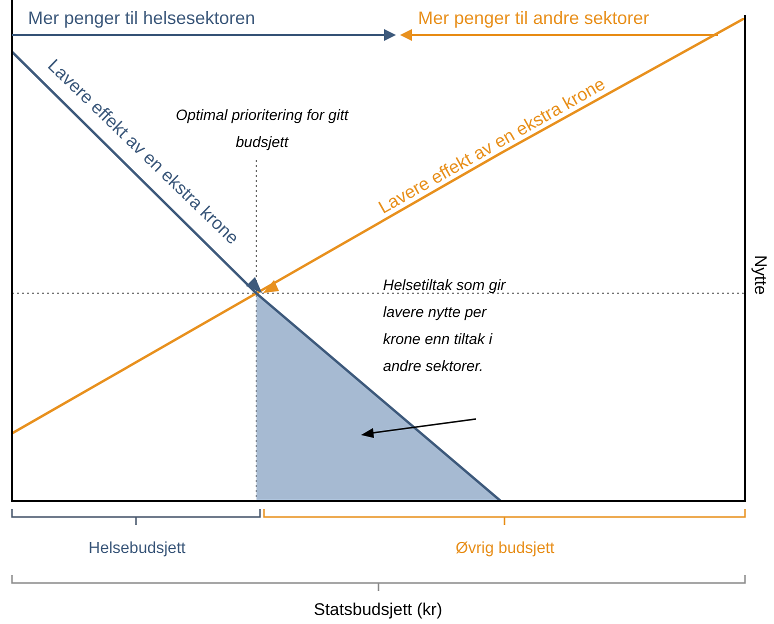 The image size is (774, 624). What do you see at coordinates (142, 18) in the screenshot?
I see `annotation: Mer penger til helsesektoren` at bounding box center [142, 18].